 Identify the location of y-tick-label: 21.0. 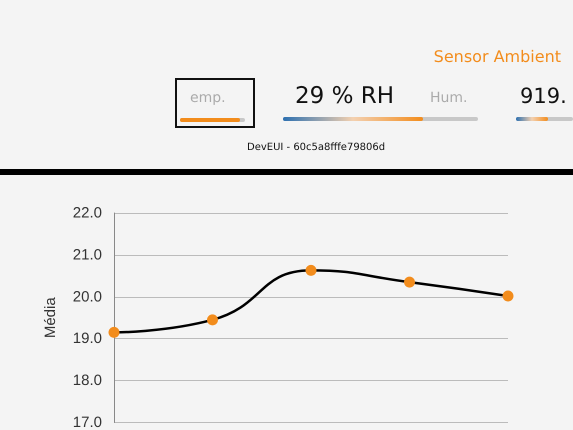
(87, 255).